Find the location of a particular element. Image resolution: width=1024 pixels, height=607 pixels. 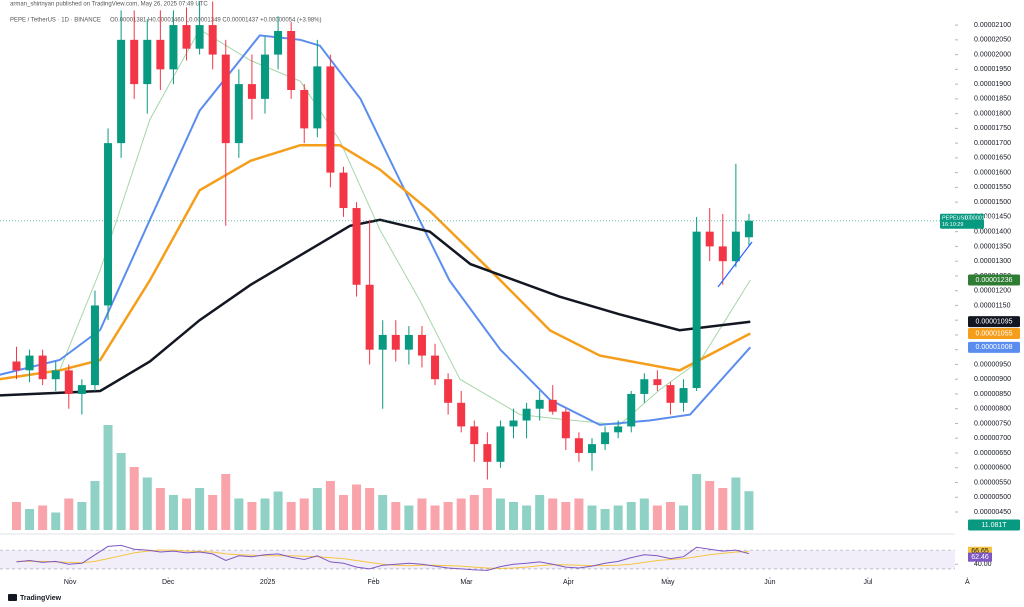

y-tick-label: 0.00001450 is located at coordinates (992, 217).